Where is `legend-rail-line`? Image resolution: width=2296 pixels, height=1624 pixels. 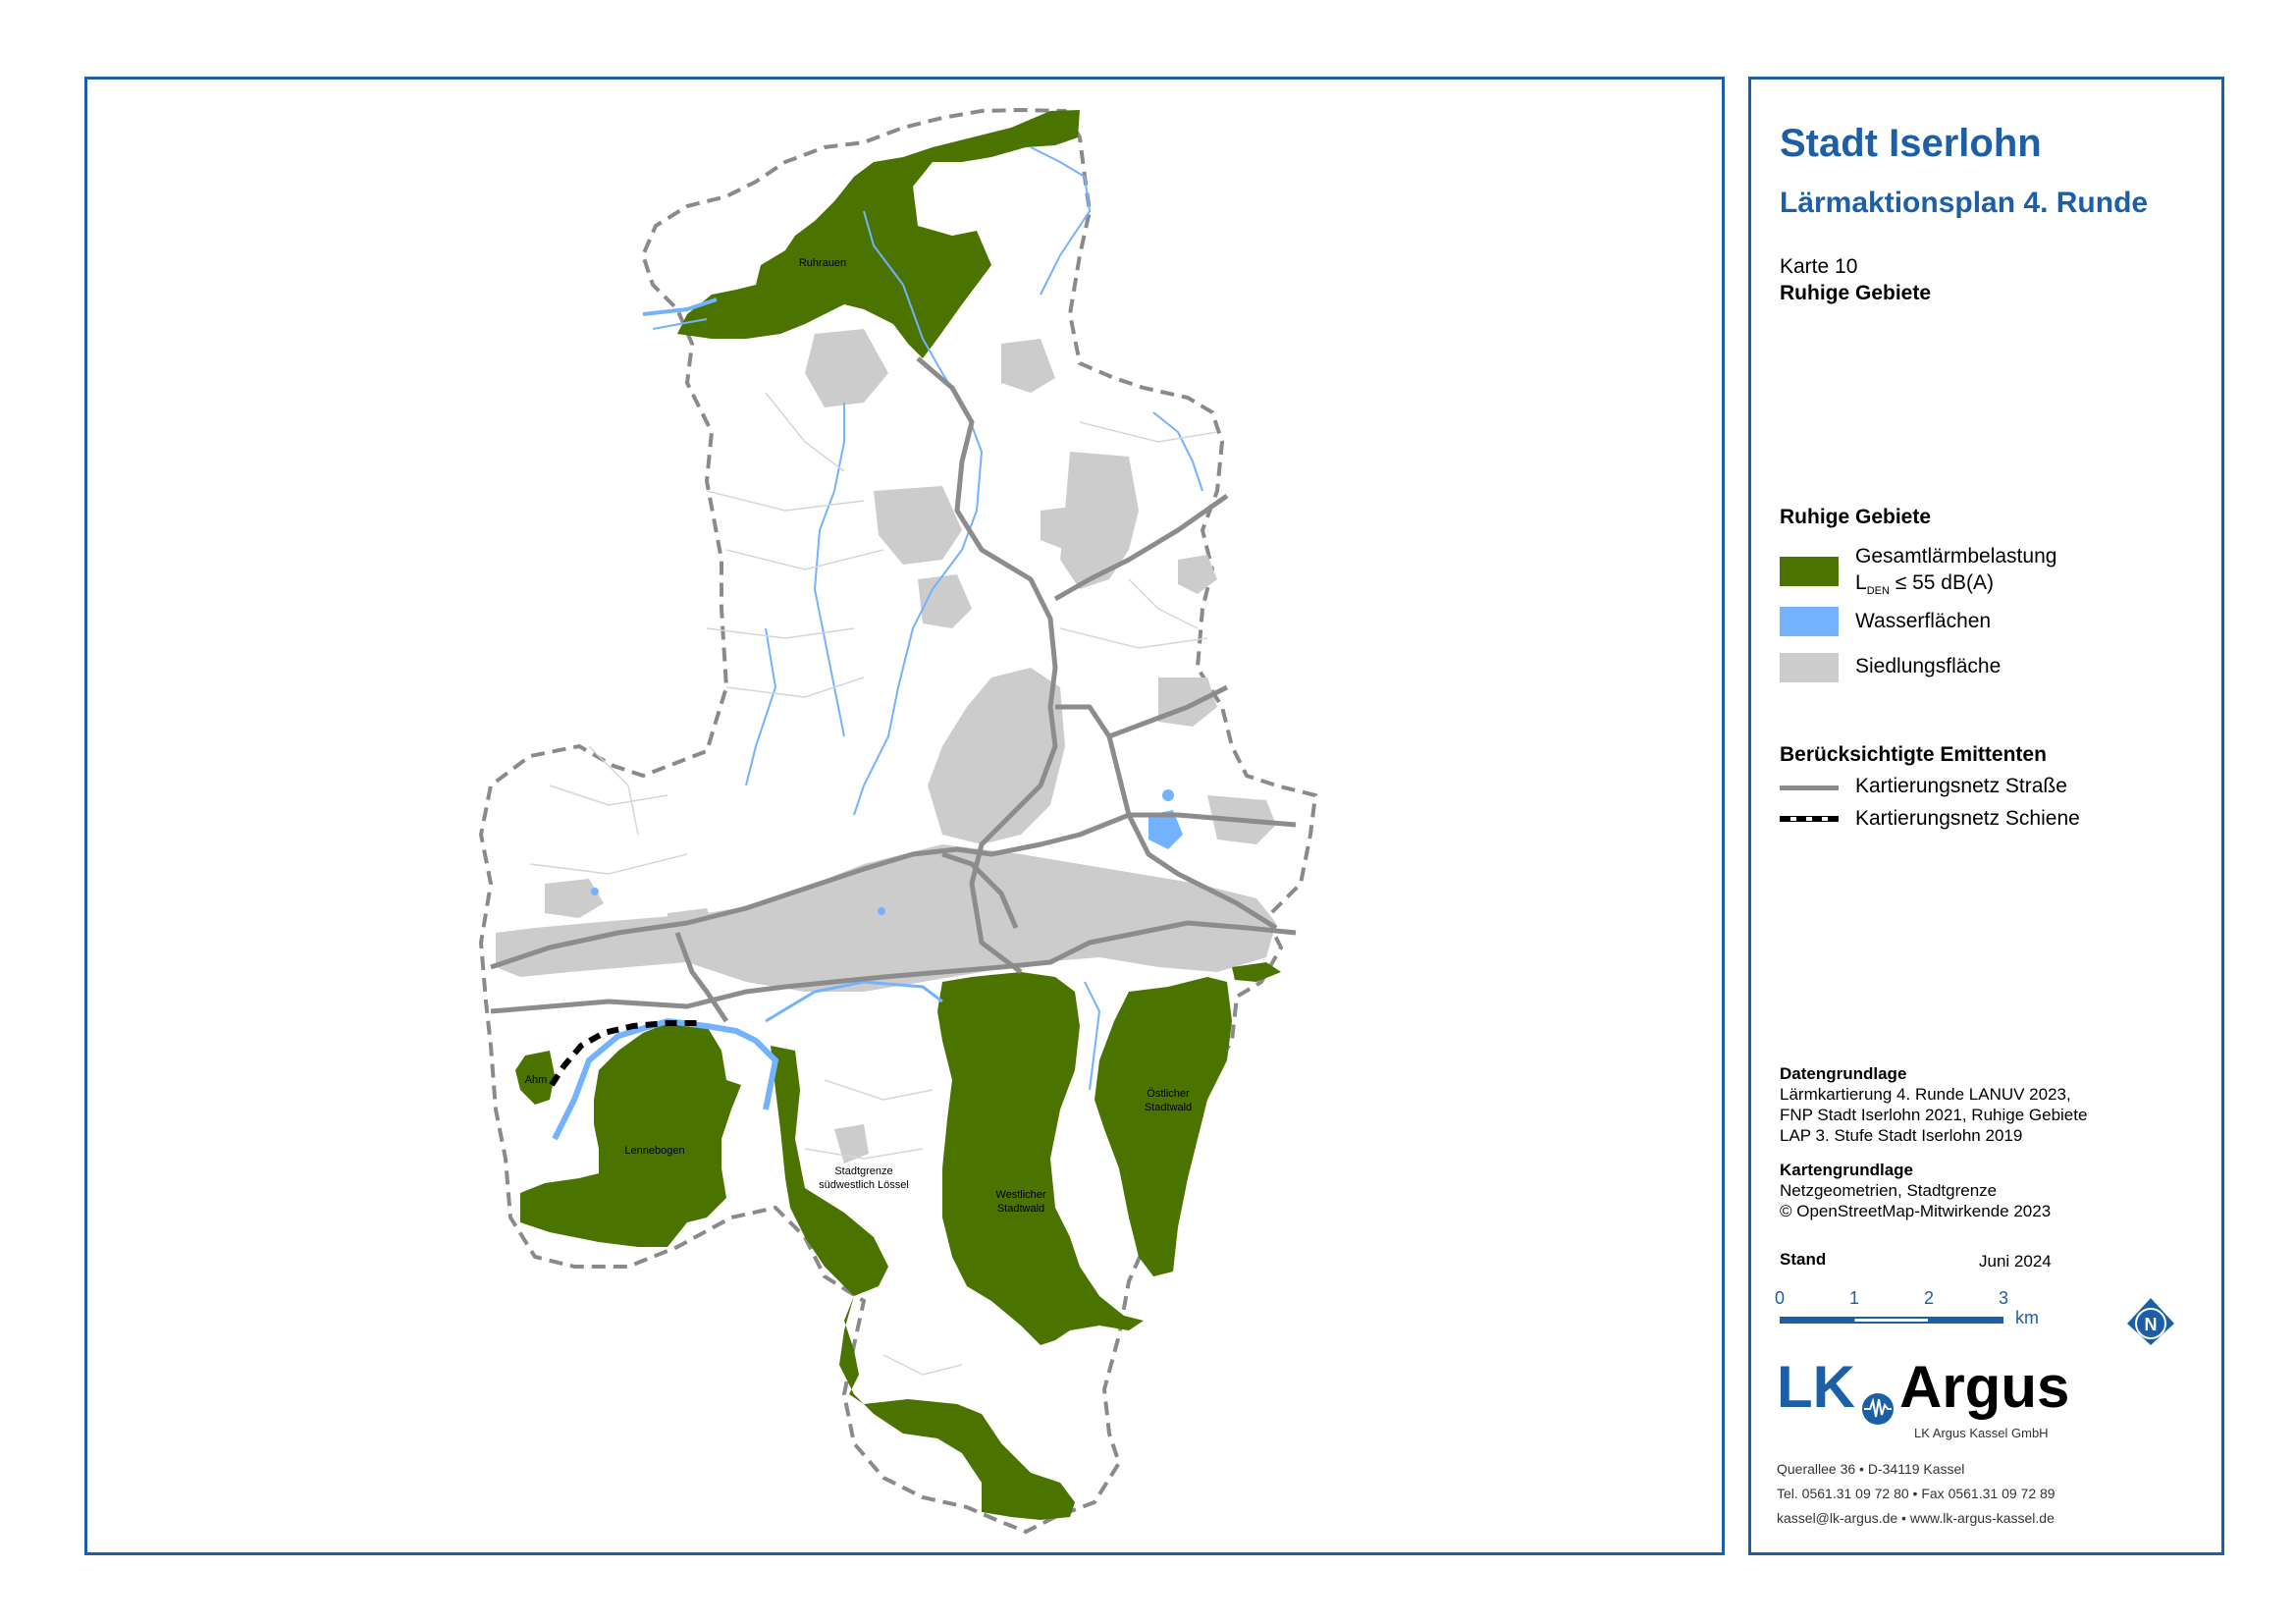
legend-rail-line is located at coordinates (1810, 819).